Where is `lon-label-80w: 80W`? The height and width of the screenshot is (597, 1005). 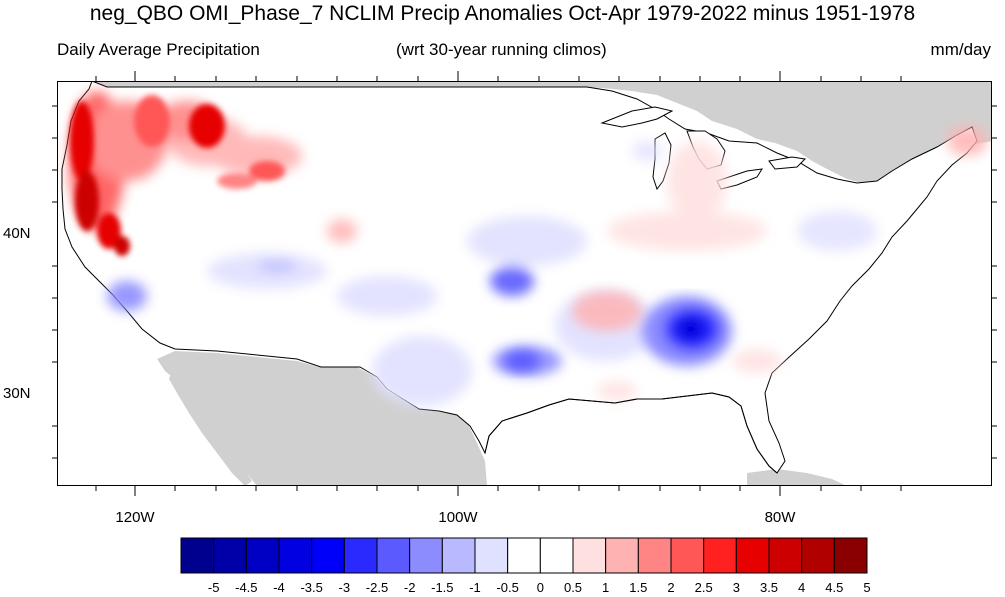
lon-label-80w: 80W is located at coordinates (780, 517).